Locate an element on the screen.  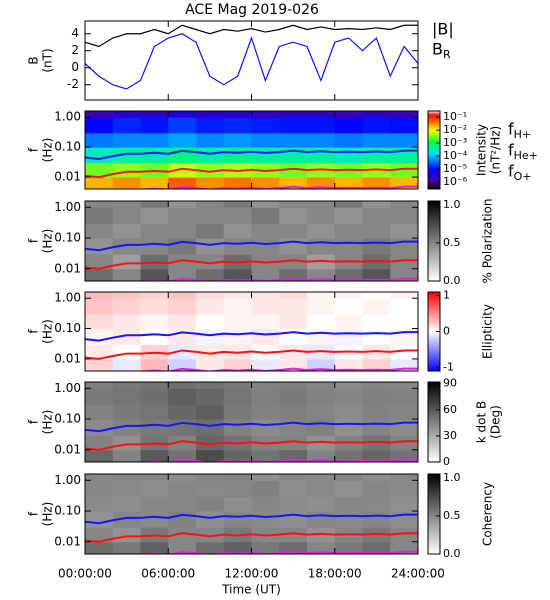
y-tick-label: 2 is located at coordinates (75, 50).